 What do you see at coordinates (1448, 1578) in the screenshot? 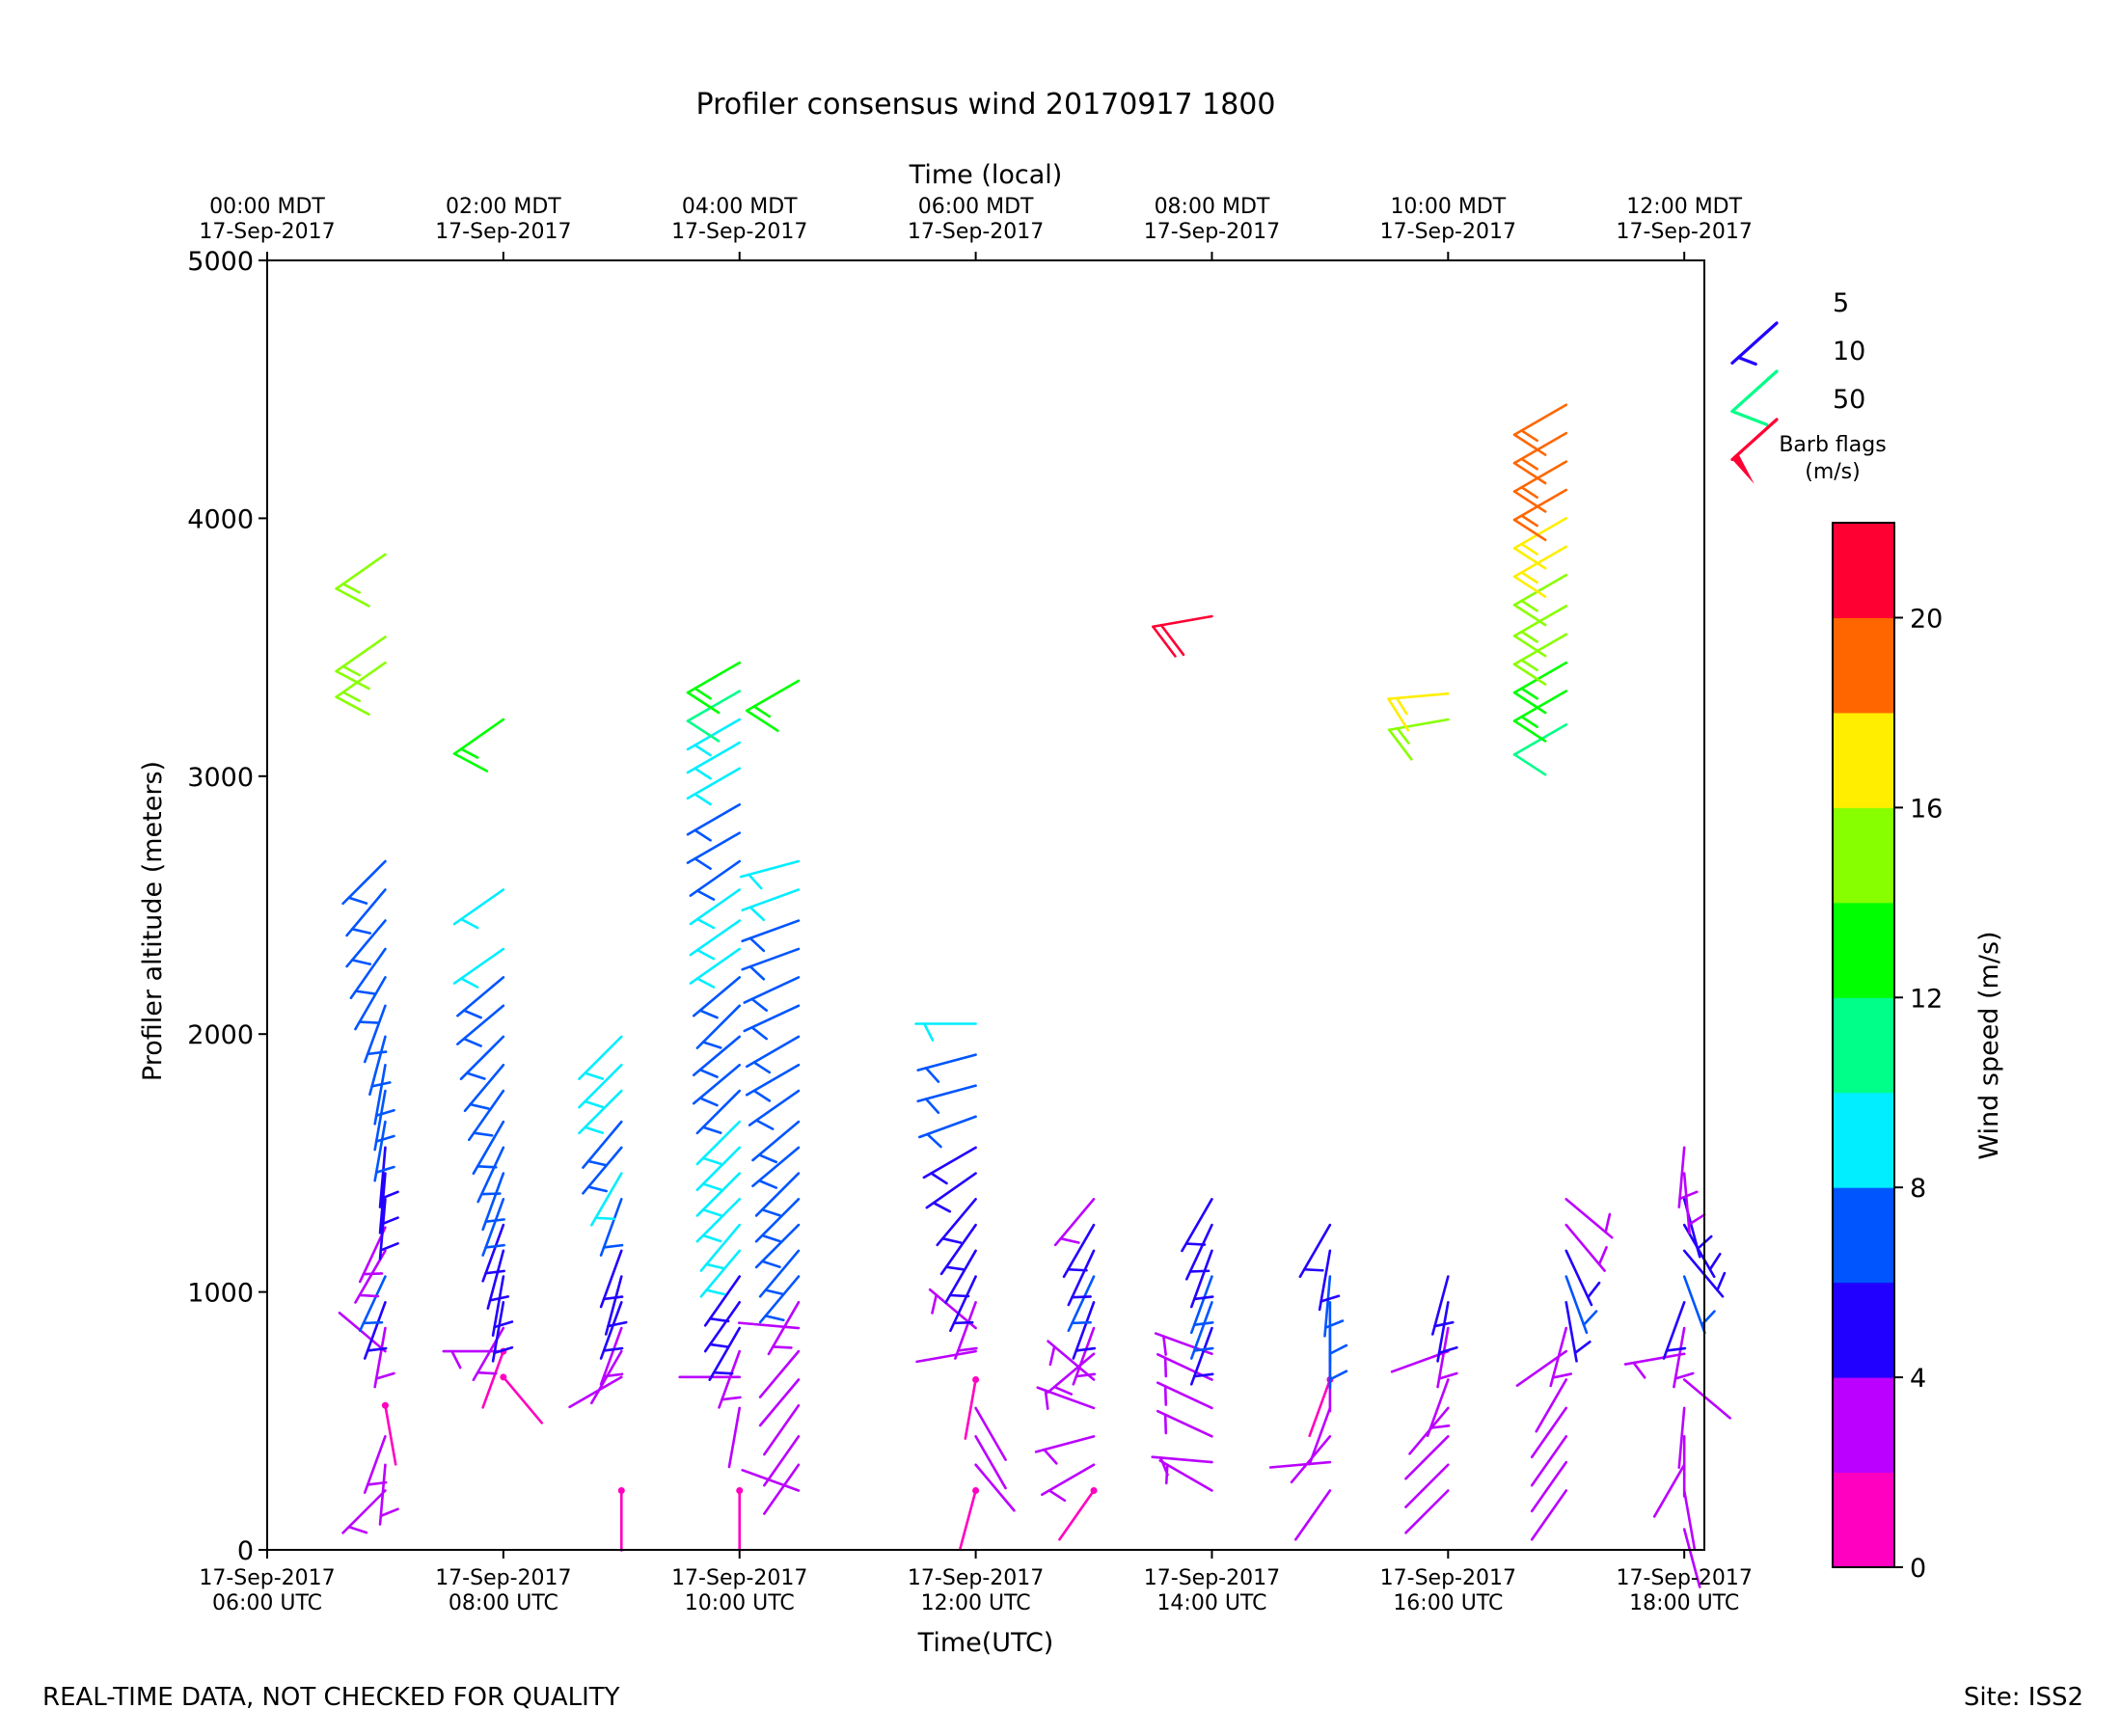
I see `x-tick-label-date: 17-Sep-2017` at bounding box center [1448, 1578].